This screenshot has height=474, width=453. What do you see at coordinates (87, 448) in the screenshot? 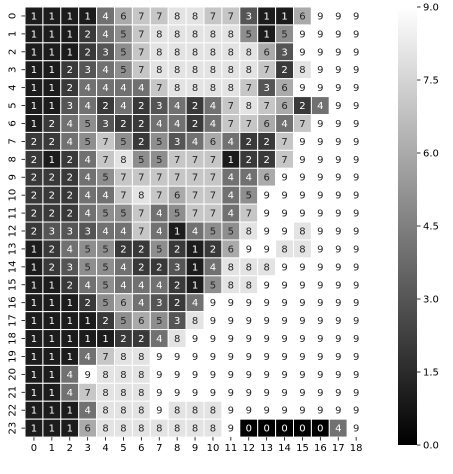
I see `x-tick-label: 3` at bounding box center [87, 448].